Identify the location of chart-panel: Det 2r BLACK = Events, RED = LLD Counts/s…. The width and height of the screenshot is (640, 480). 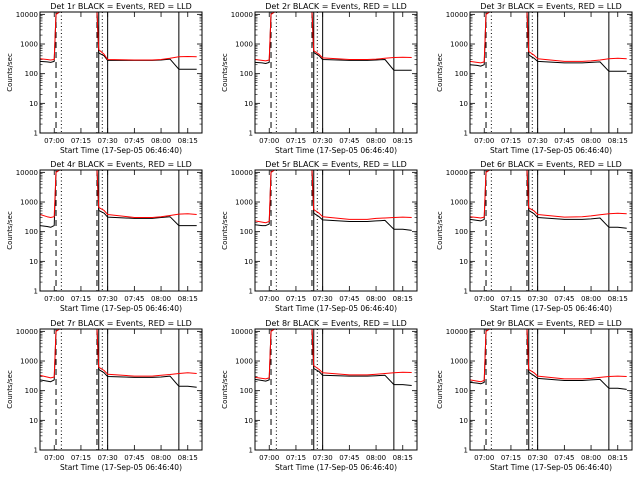
(319, 78).